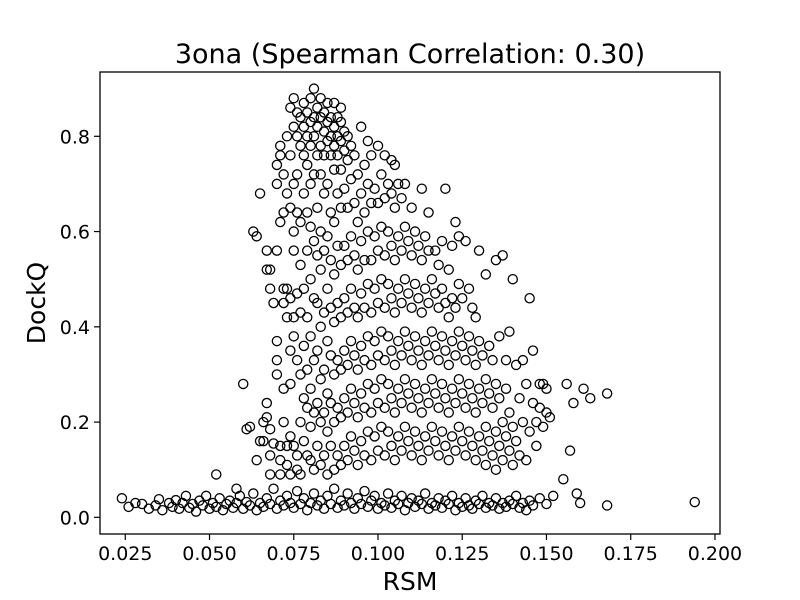  Describe the element at coordinates (75, 137) in the screenshot. I see `y-tick-label: 0.8` at that location.